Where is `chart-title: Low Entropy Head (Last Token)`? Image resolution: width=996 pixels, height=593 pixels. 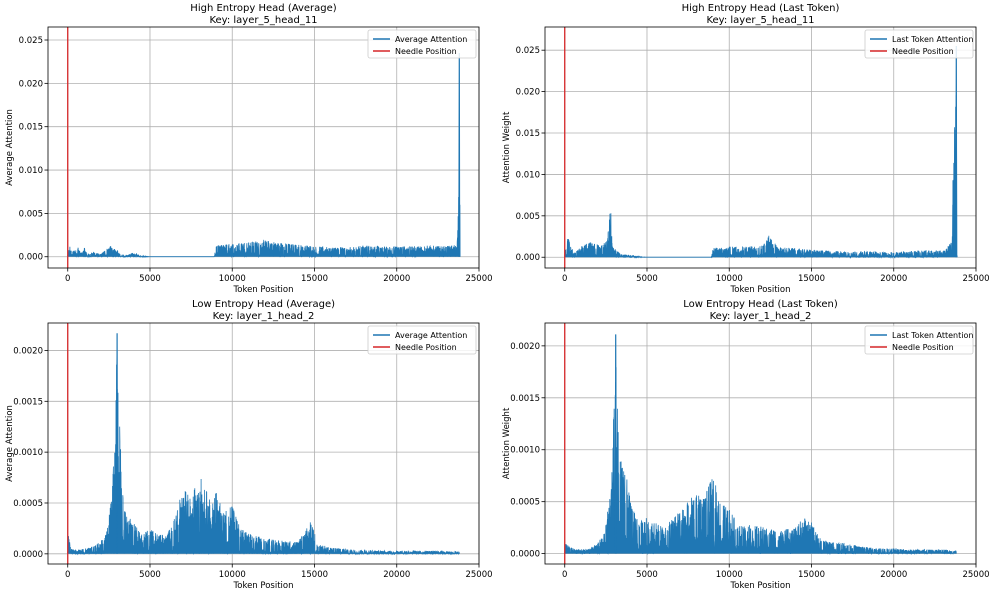 chart-title: Low Entropy Head (Last Token) is located at coordinates (760, 304).